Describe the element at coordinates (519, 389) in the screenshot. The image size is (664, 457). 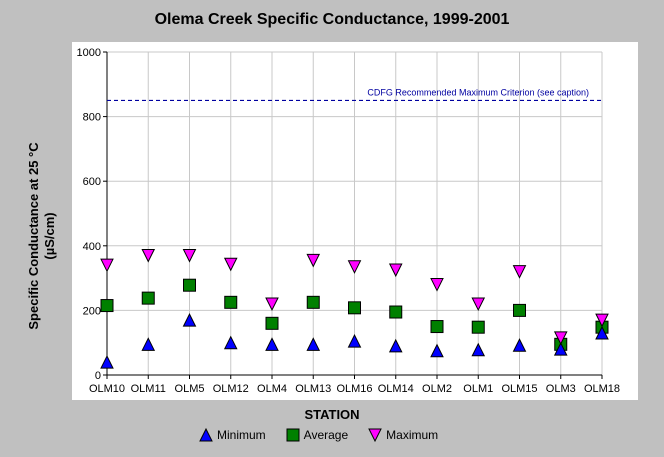
I see `x-tick-label: OLM15` at that location.